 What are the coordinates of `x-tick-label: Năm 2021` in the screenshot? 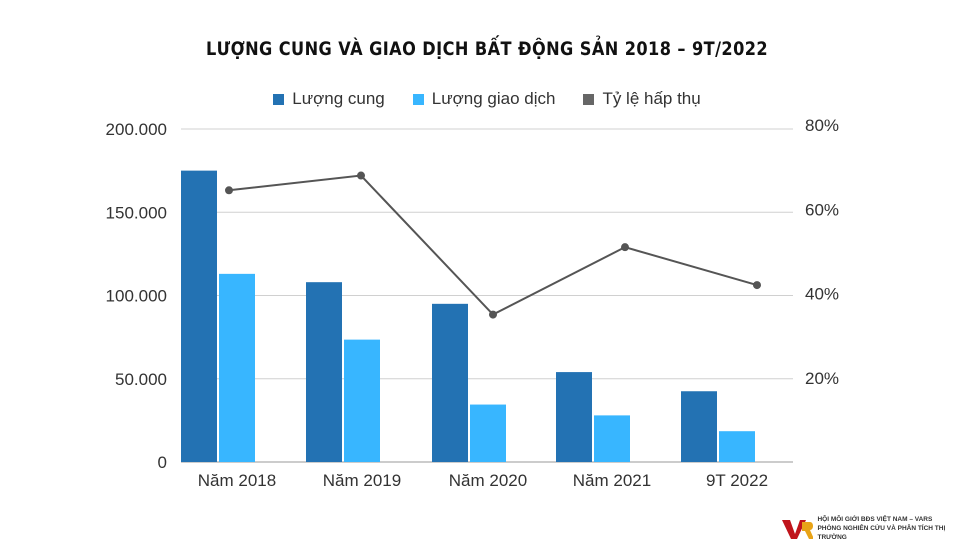 It's located at (612, 480).